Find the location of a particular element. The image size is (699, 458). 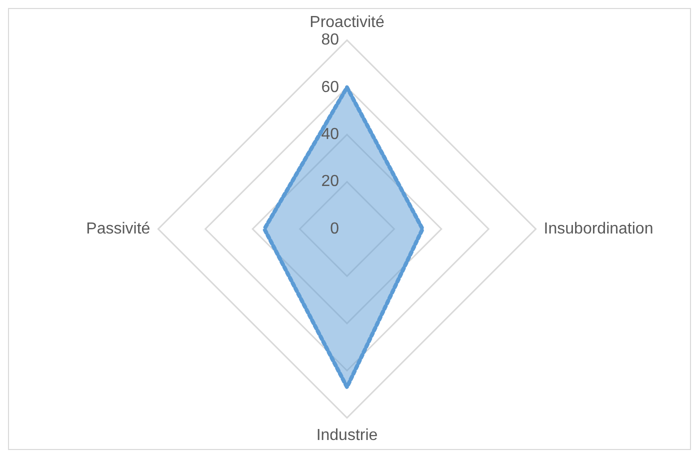

spoke-label: Passivité is located at coordinates (118, 229).